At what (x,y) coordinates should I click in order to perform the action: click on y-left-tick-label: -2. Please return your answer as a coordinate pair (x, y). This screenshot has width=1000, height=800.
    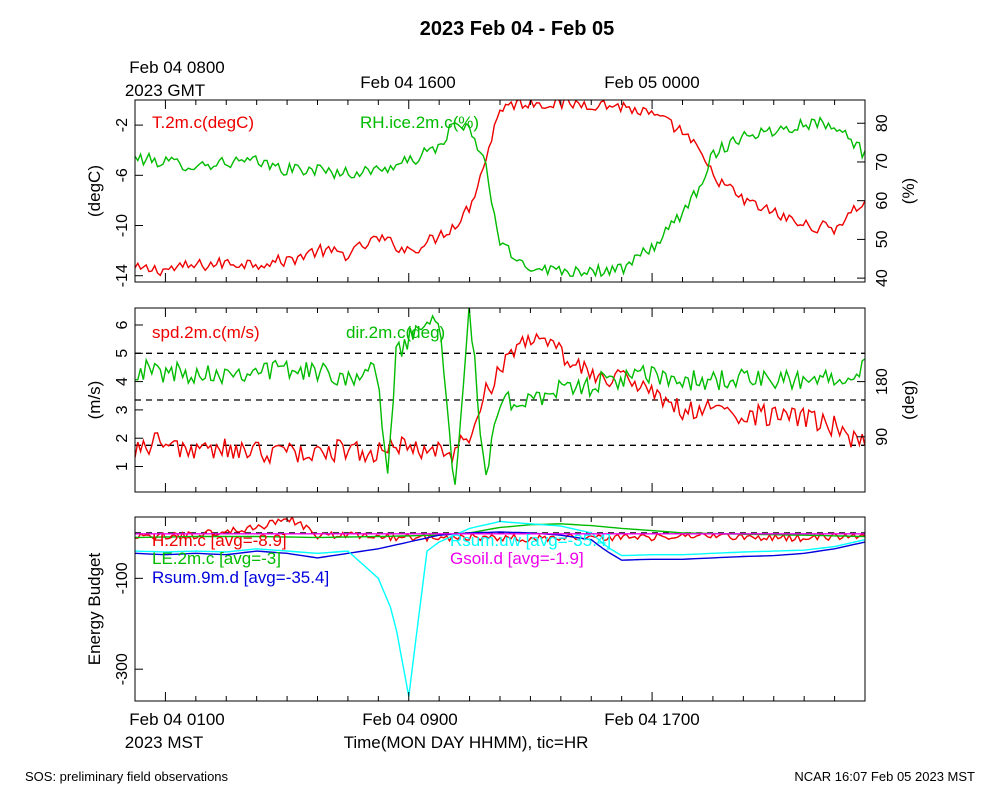
    Looking at the image, I should click on (122, 125).